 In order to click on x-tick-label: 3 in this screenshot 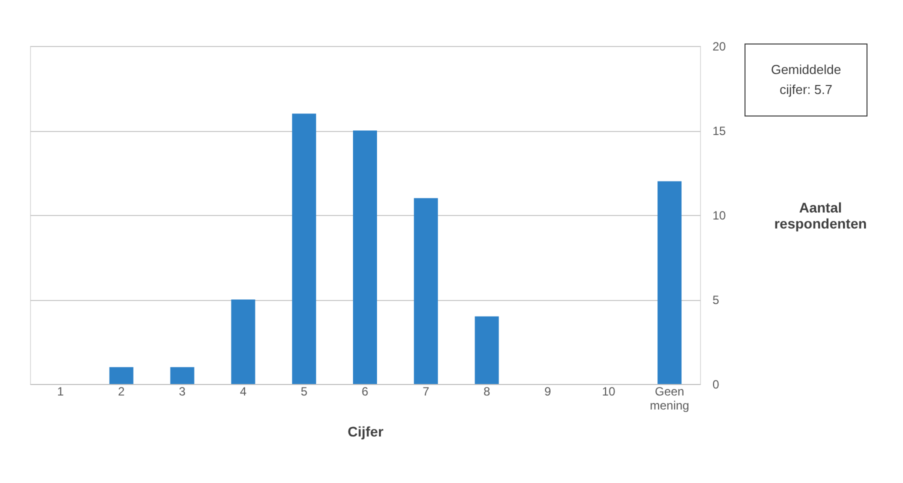, I will do `click(182, 391)`.